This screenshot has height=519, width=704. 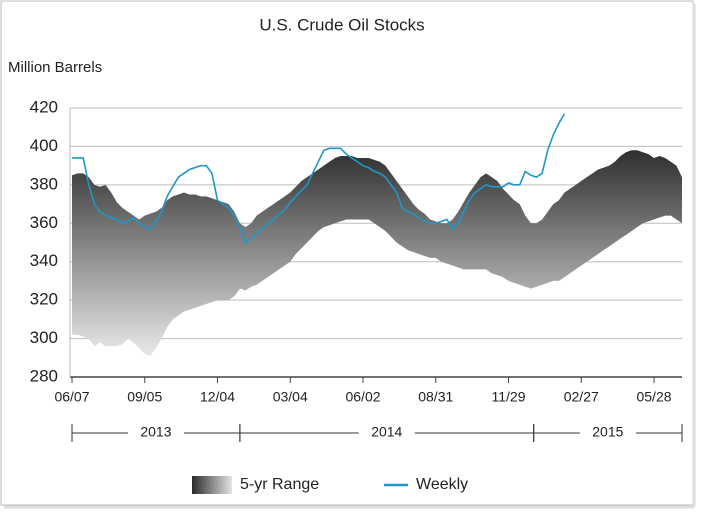 What do you see at coordinates (509, 397) in the screenshot?
I see `x-tick-label: 11/29` at bounding box center [509, 397].